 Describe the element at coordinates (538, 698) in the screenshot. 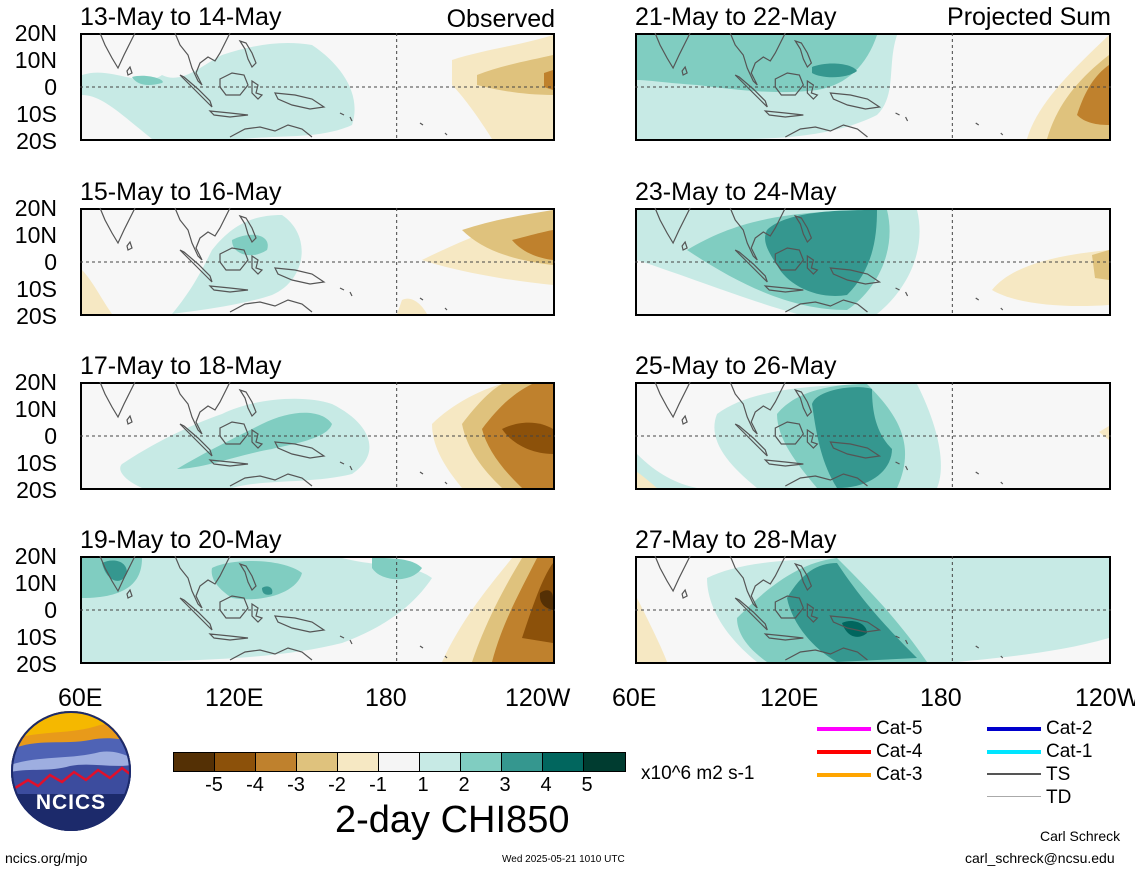

I see `lon-label-120w-left: 120W` at that location.